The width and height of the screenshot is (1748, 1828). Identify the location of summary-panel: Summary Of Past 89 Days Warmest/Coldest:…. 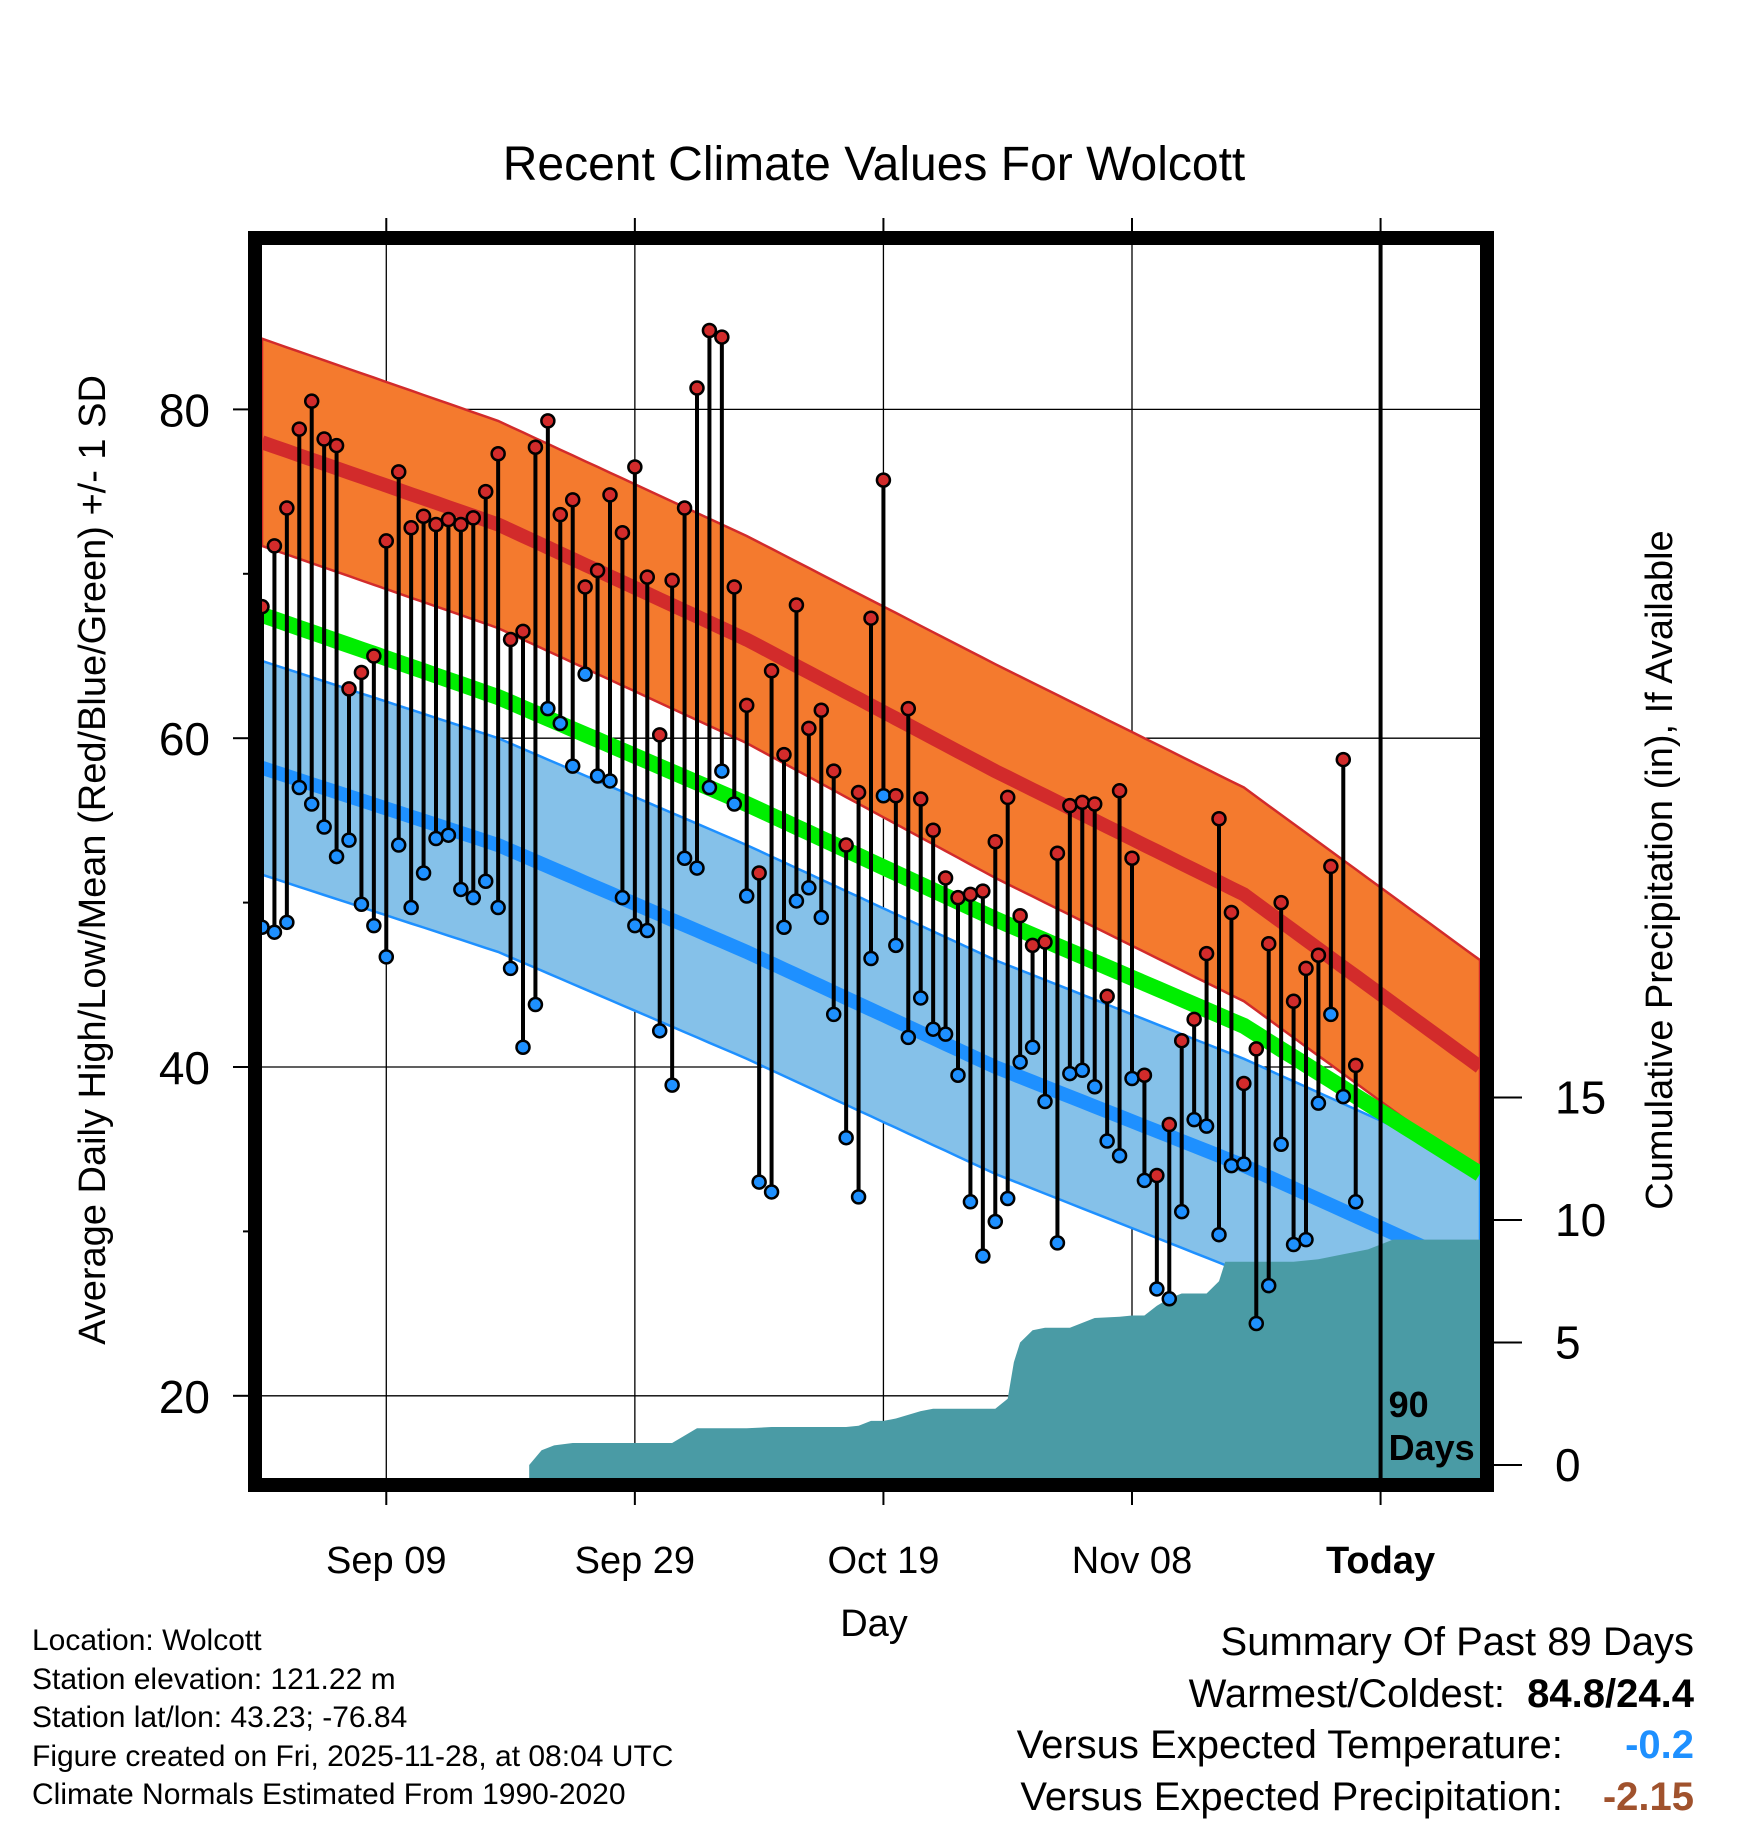
(1355, 1720).